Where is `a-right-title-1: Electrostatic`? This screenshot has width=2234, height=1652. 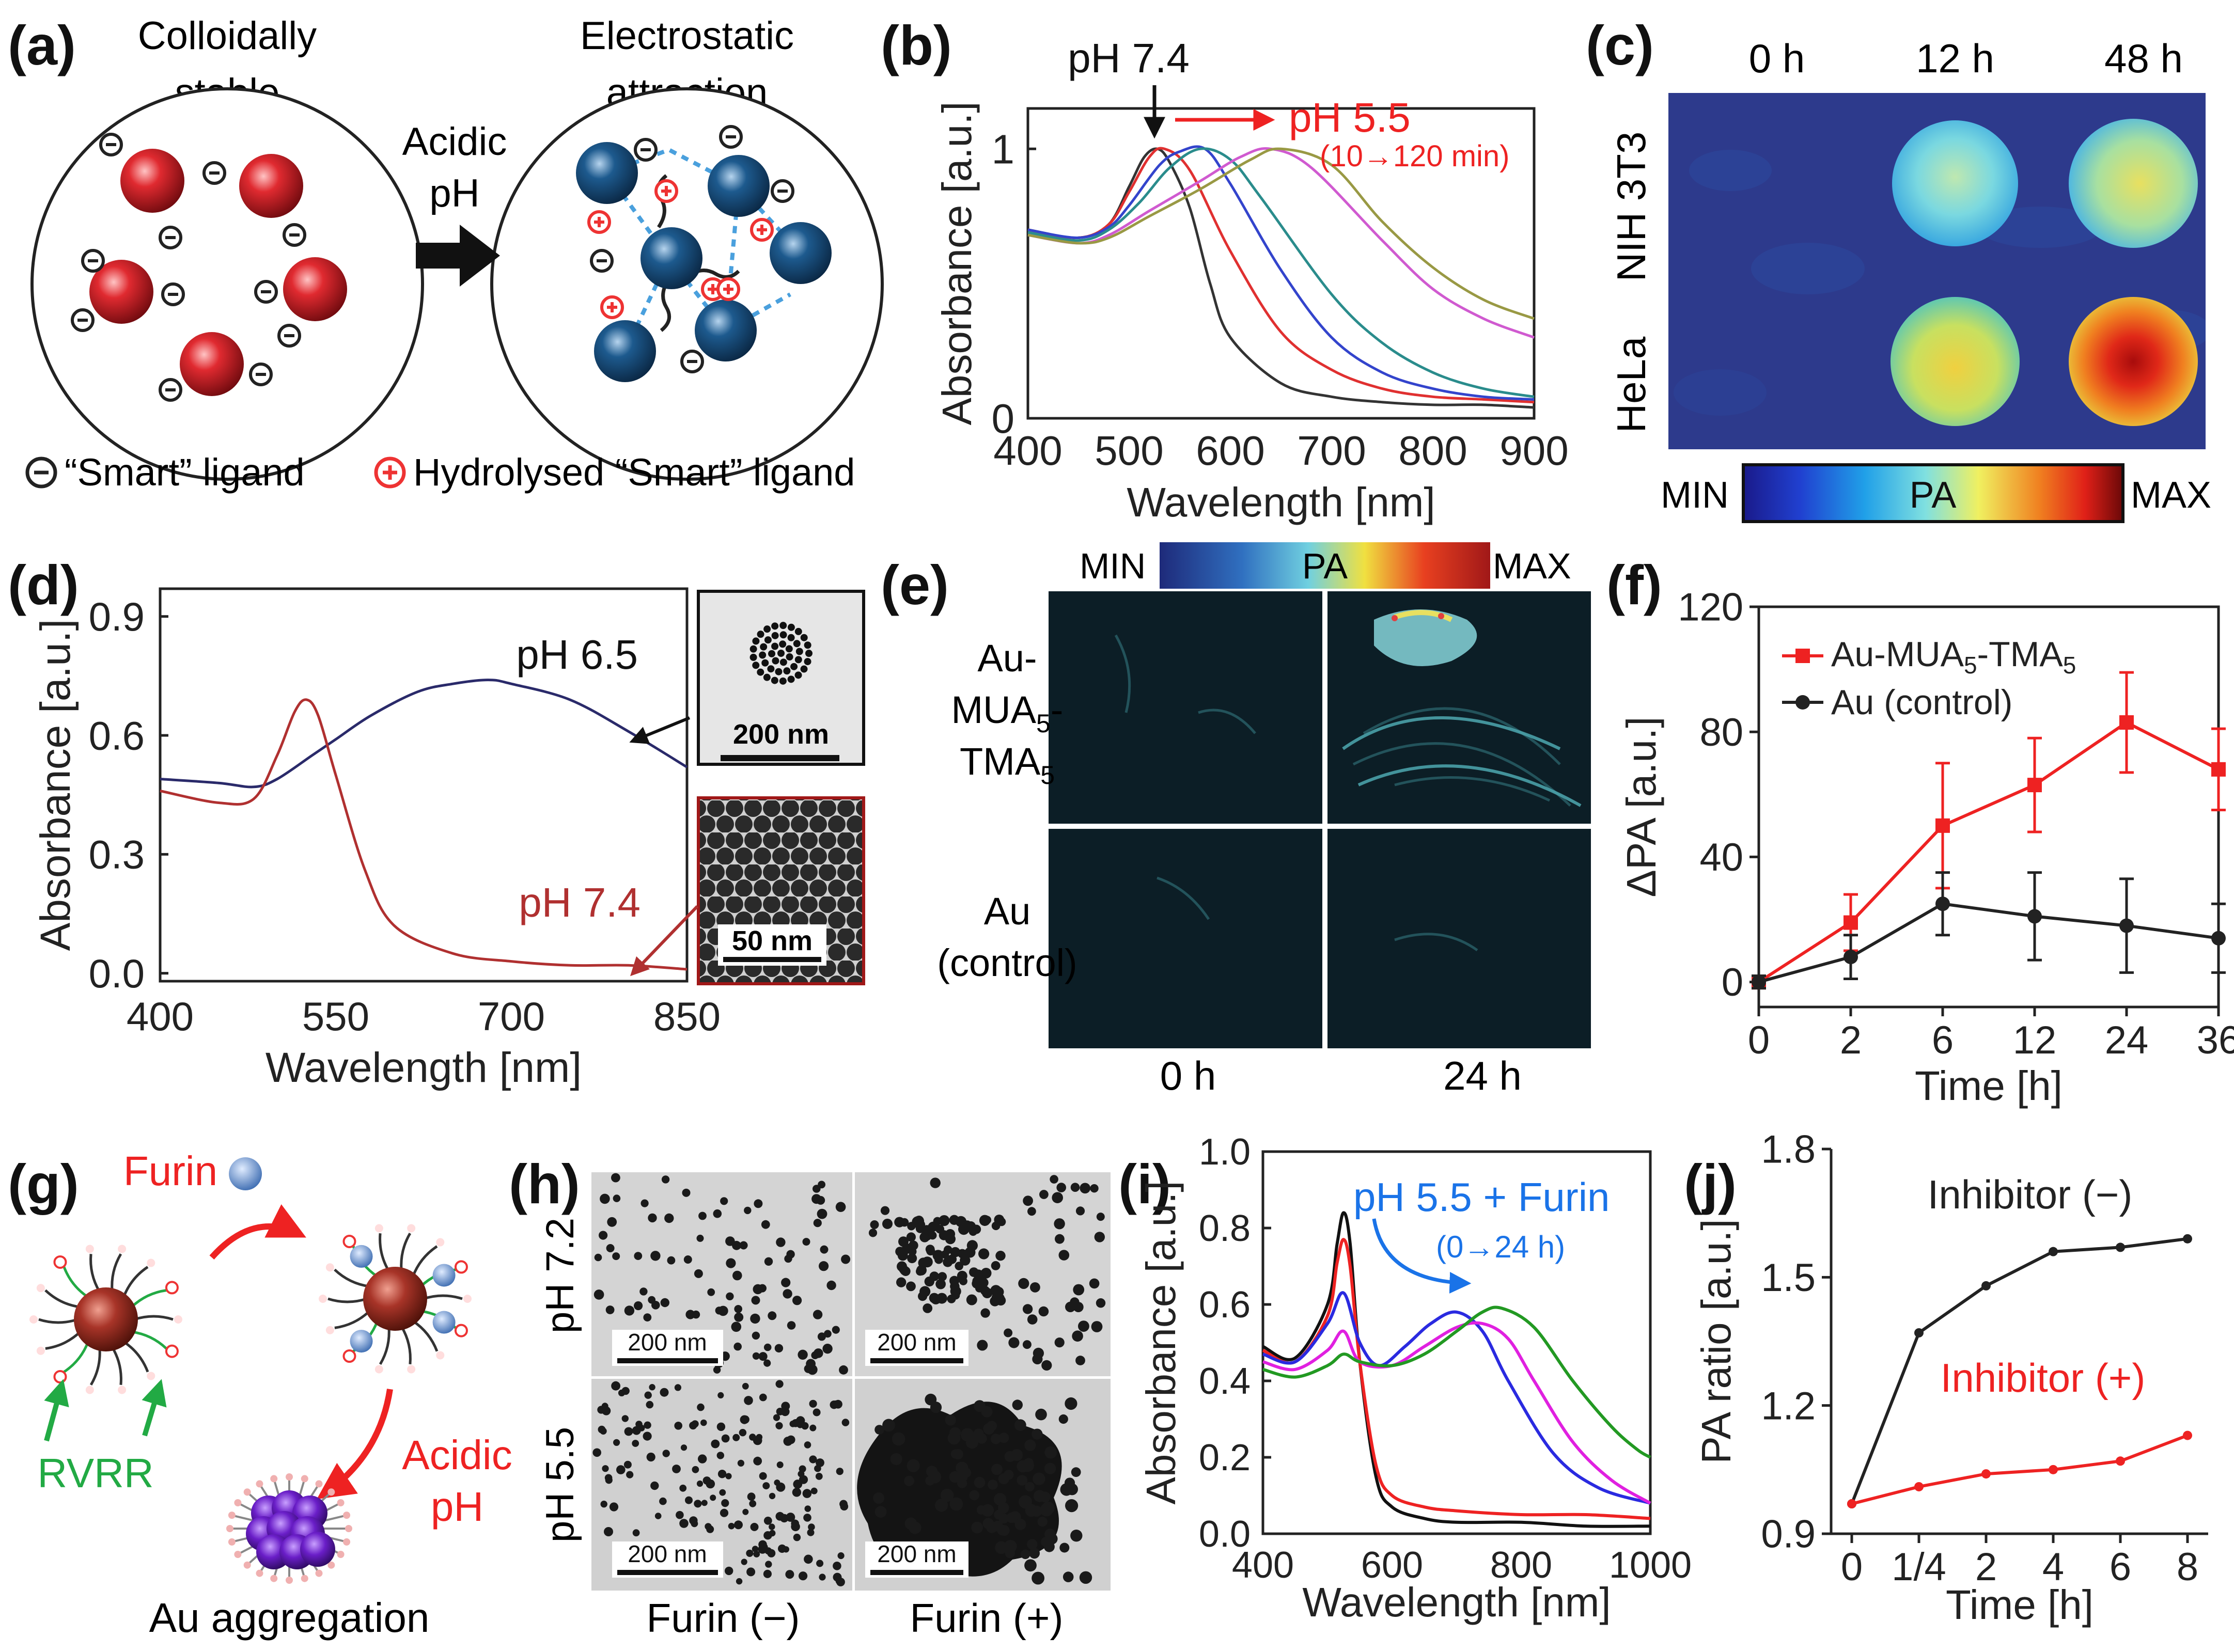 a-right-title-1: Electrostatic is located at coordinates (687, 36).